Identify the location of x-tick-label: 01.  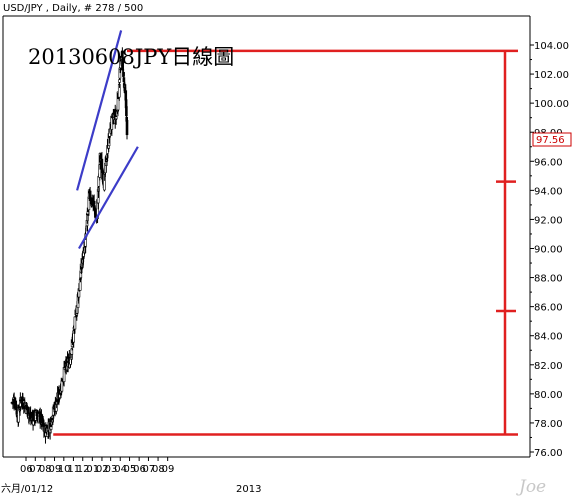
(92, 469).